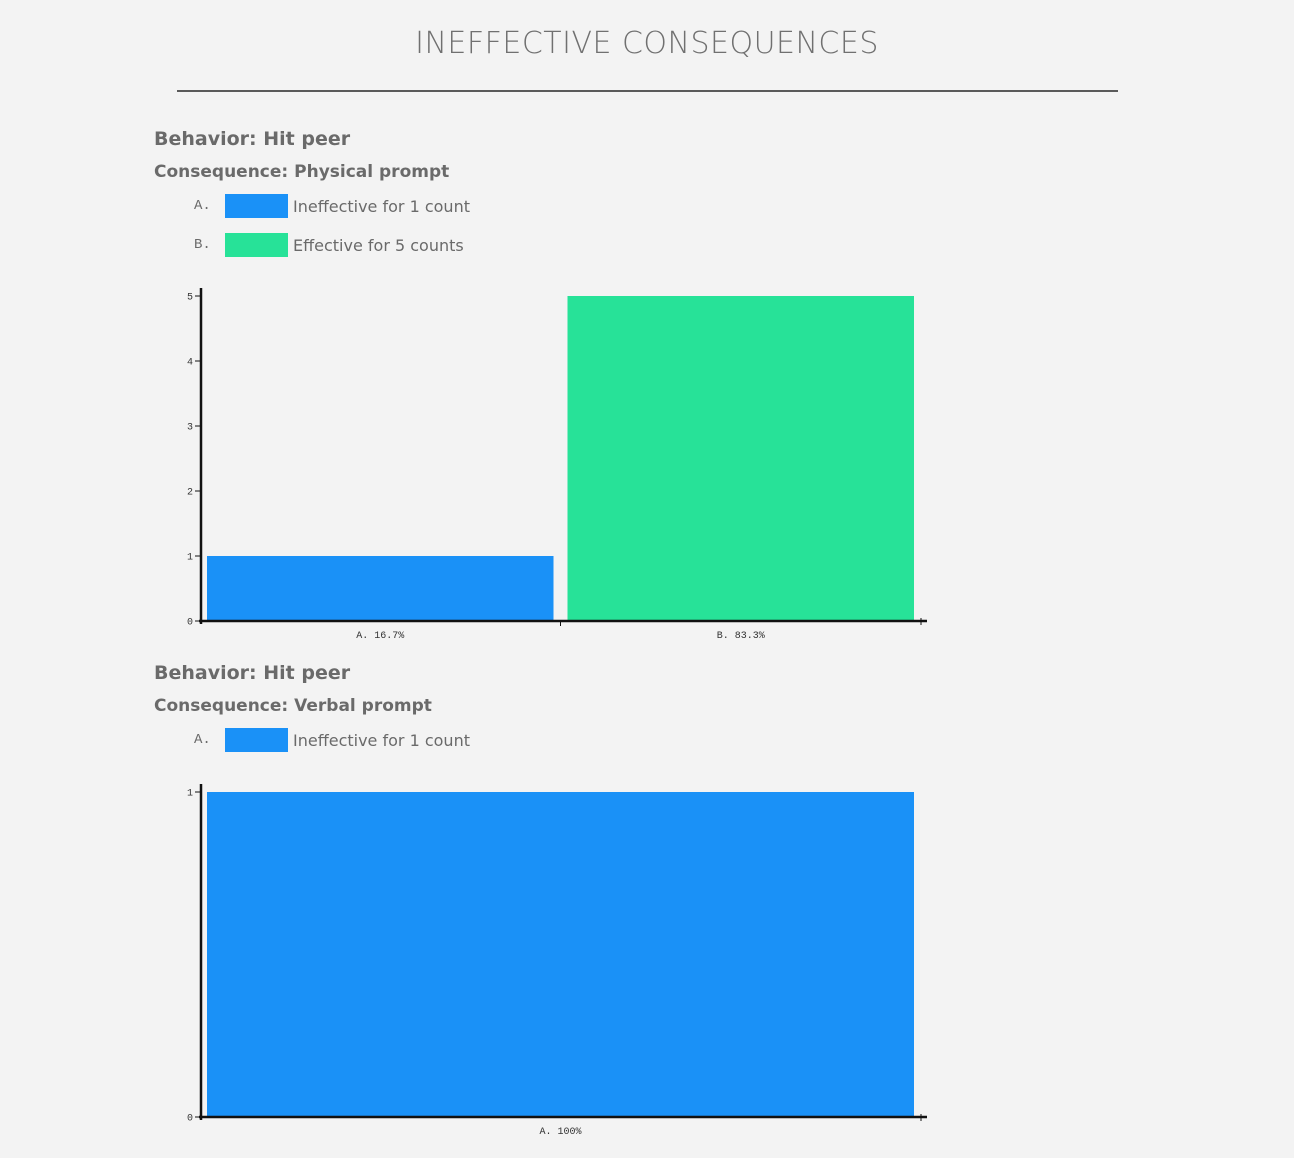 The image size is (1294, 1158). Describe the element at coordinates (740, 458) in the screenshot. I see `bar-b` at that location.